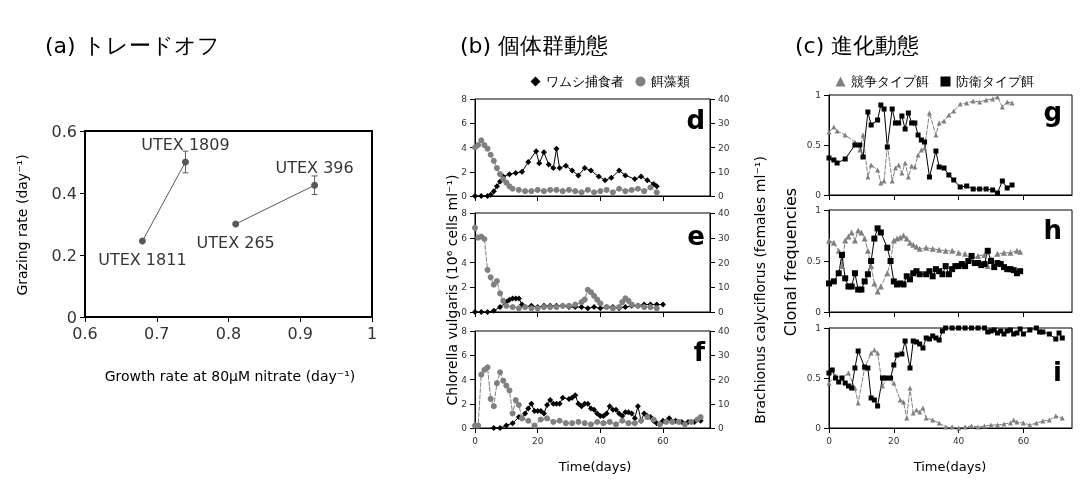  I want to click on y-axis-title: Grazing rate (day⁻¹), so click(22, 225).